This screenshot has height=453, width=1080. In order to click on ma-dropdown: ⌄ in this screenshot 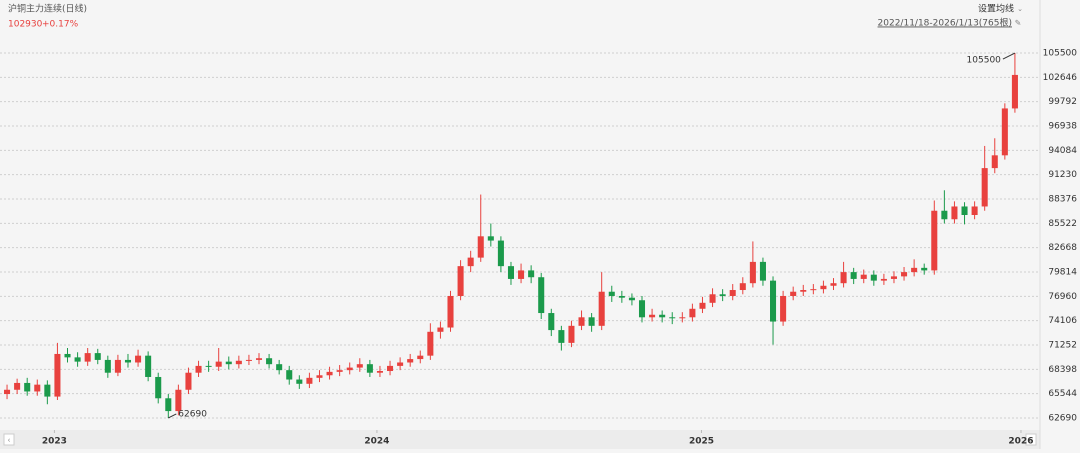, I will do `click(1020, 9)`.